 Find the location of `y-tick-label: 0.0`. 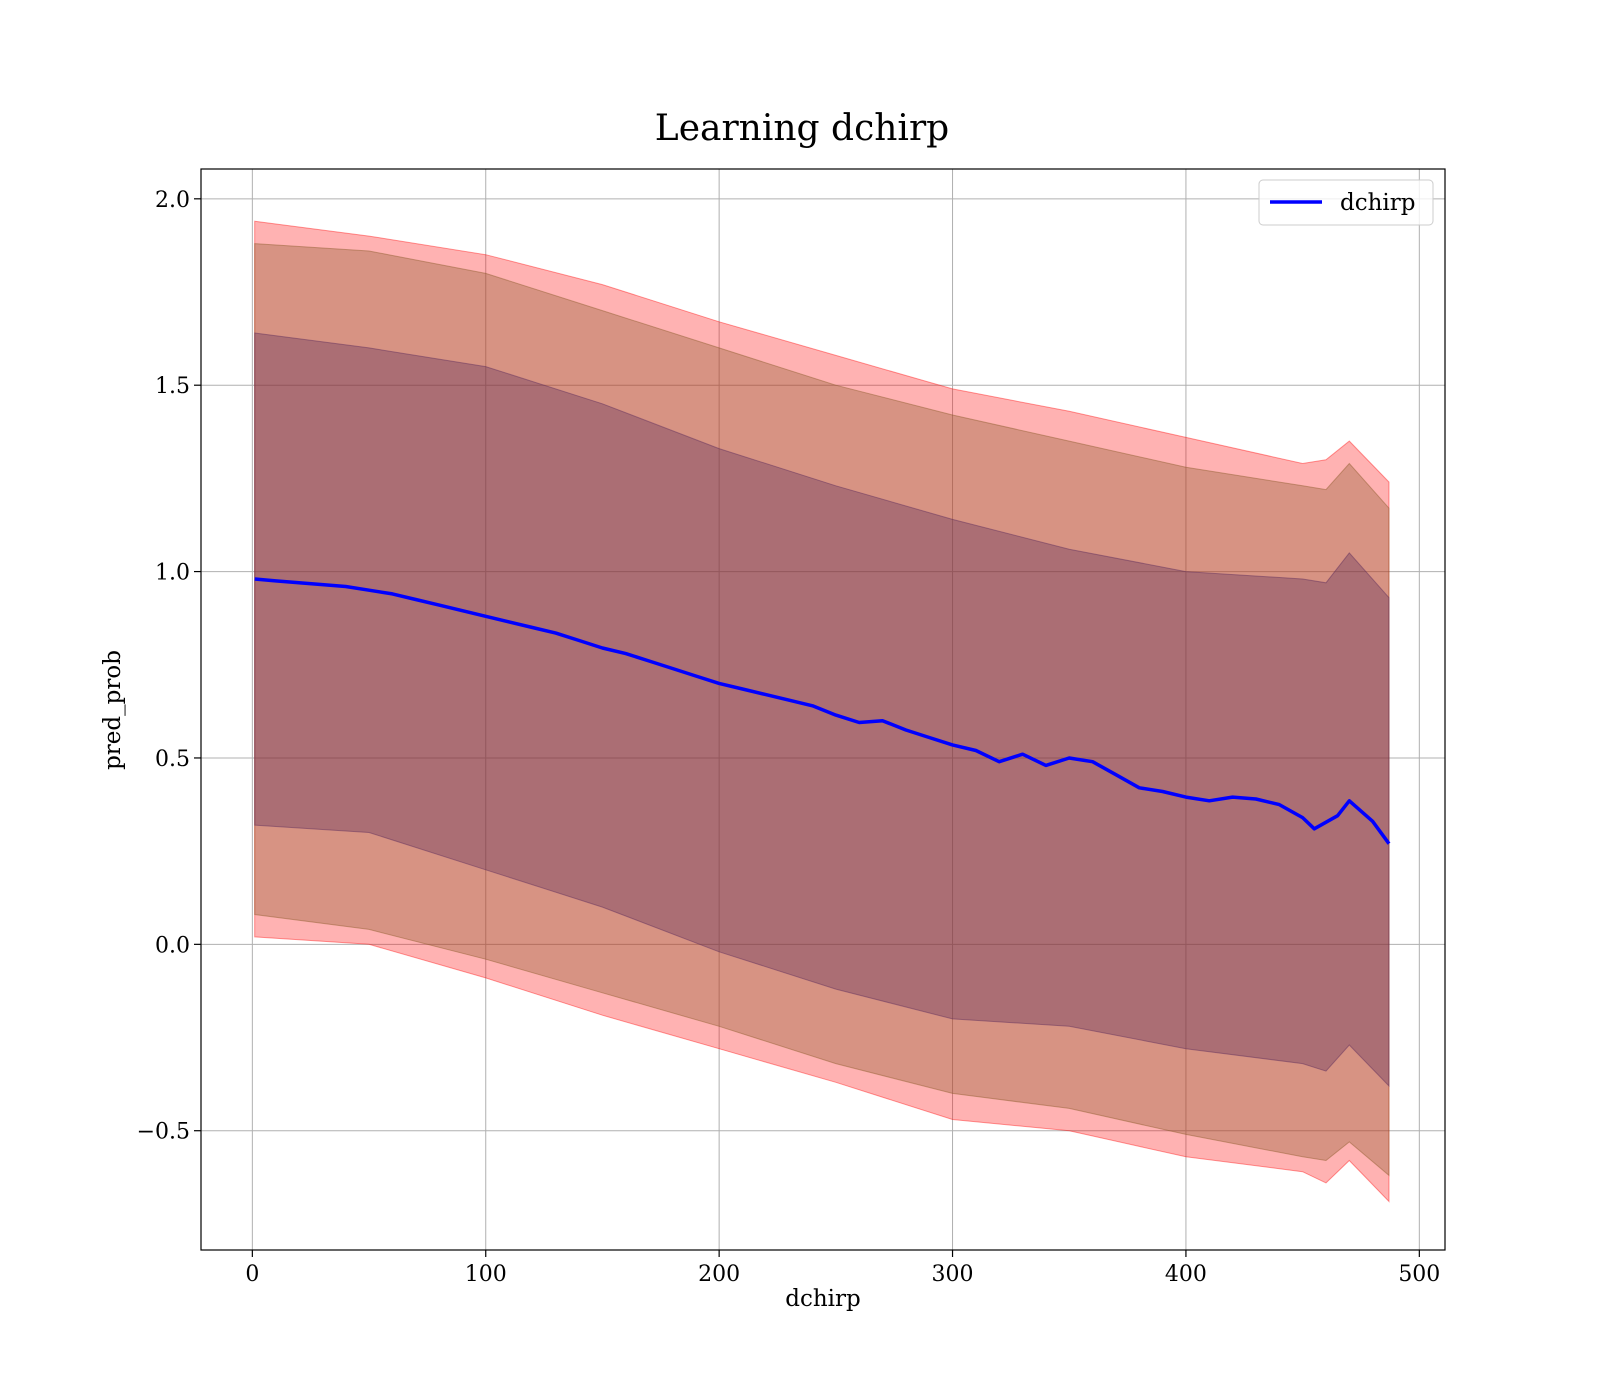

y-tick-label: 0.0 is located at coordinates (172, 945).